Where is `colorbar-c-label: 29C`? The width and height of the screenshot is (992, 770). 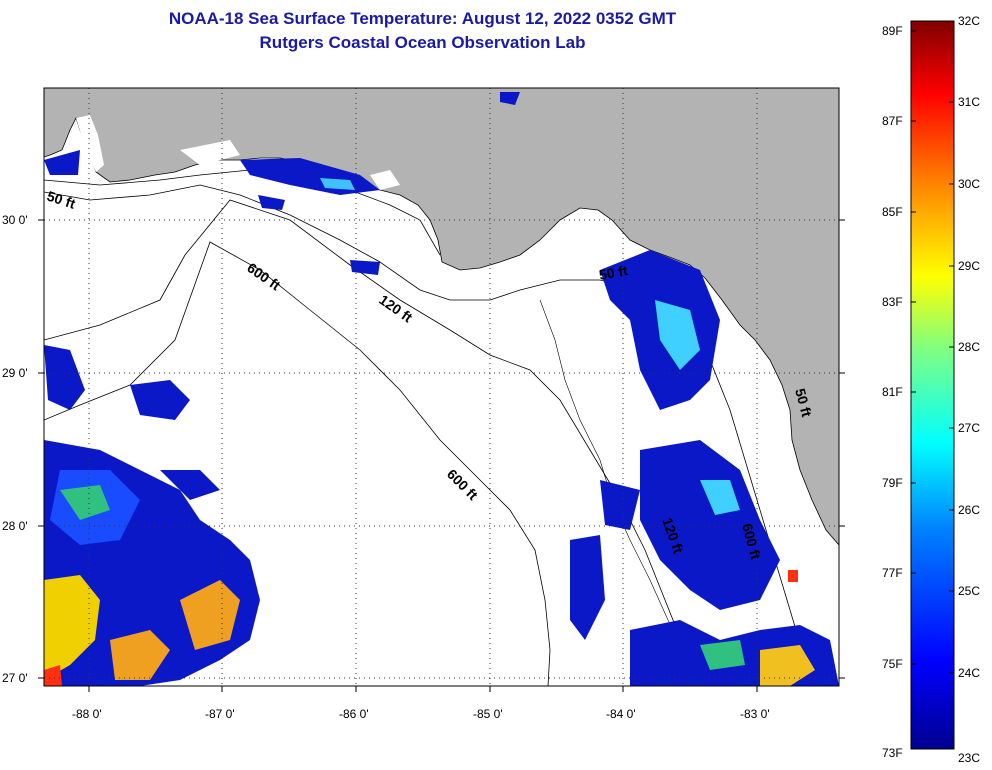 colorbar-c-label: 29C is located at coordinates (969, 266).